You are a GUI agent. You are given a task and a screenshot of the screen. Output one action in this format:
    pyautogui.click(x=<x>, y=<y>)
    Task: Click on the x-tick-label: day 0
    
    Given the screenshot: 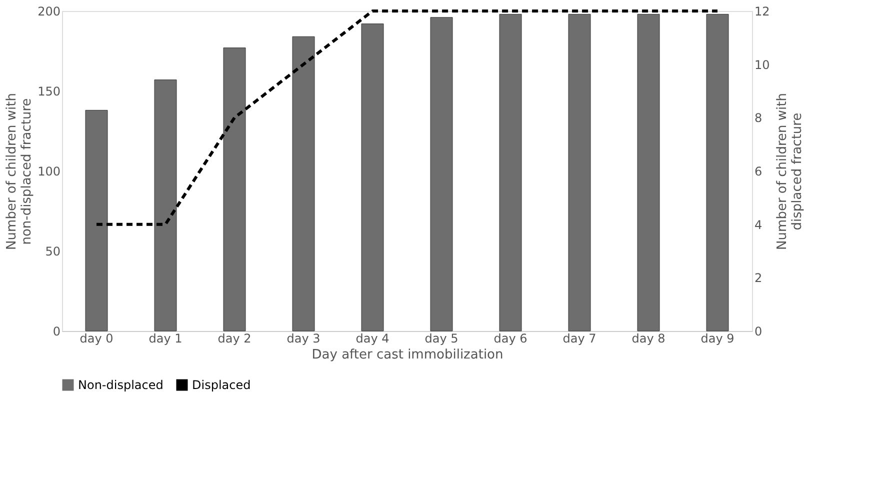 What is the action you would take?
    pyautogui.click(x=97, y=339)
    